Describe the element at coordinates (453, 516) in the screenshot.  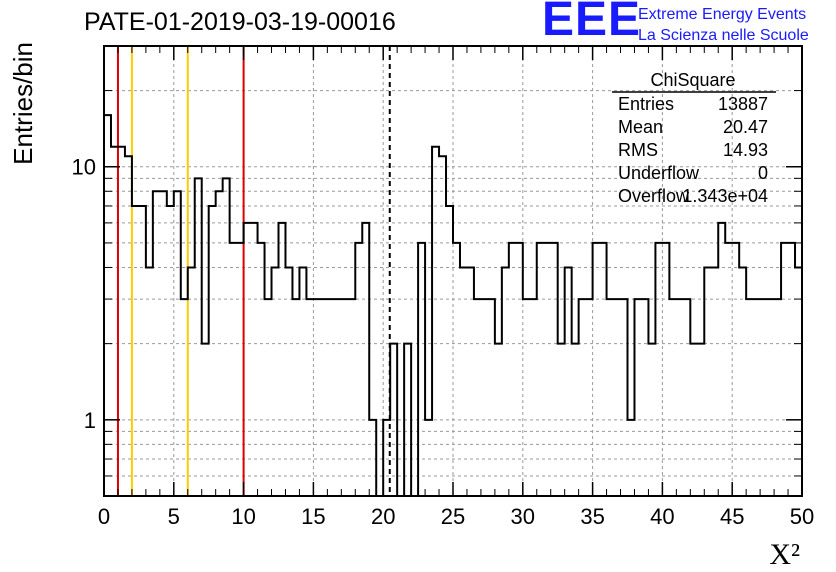
I see `x-tick-label: 25` at that location.